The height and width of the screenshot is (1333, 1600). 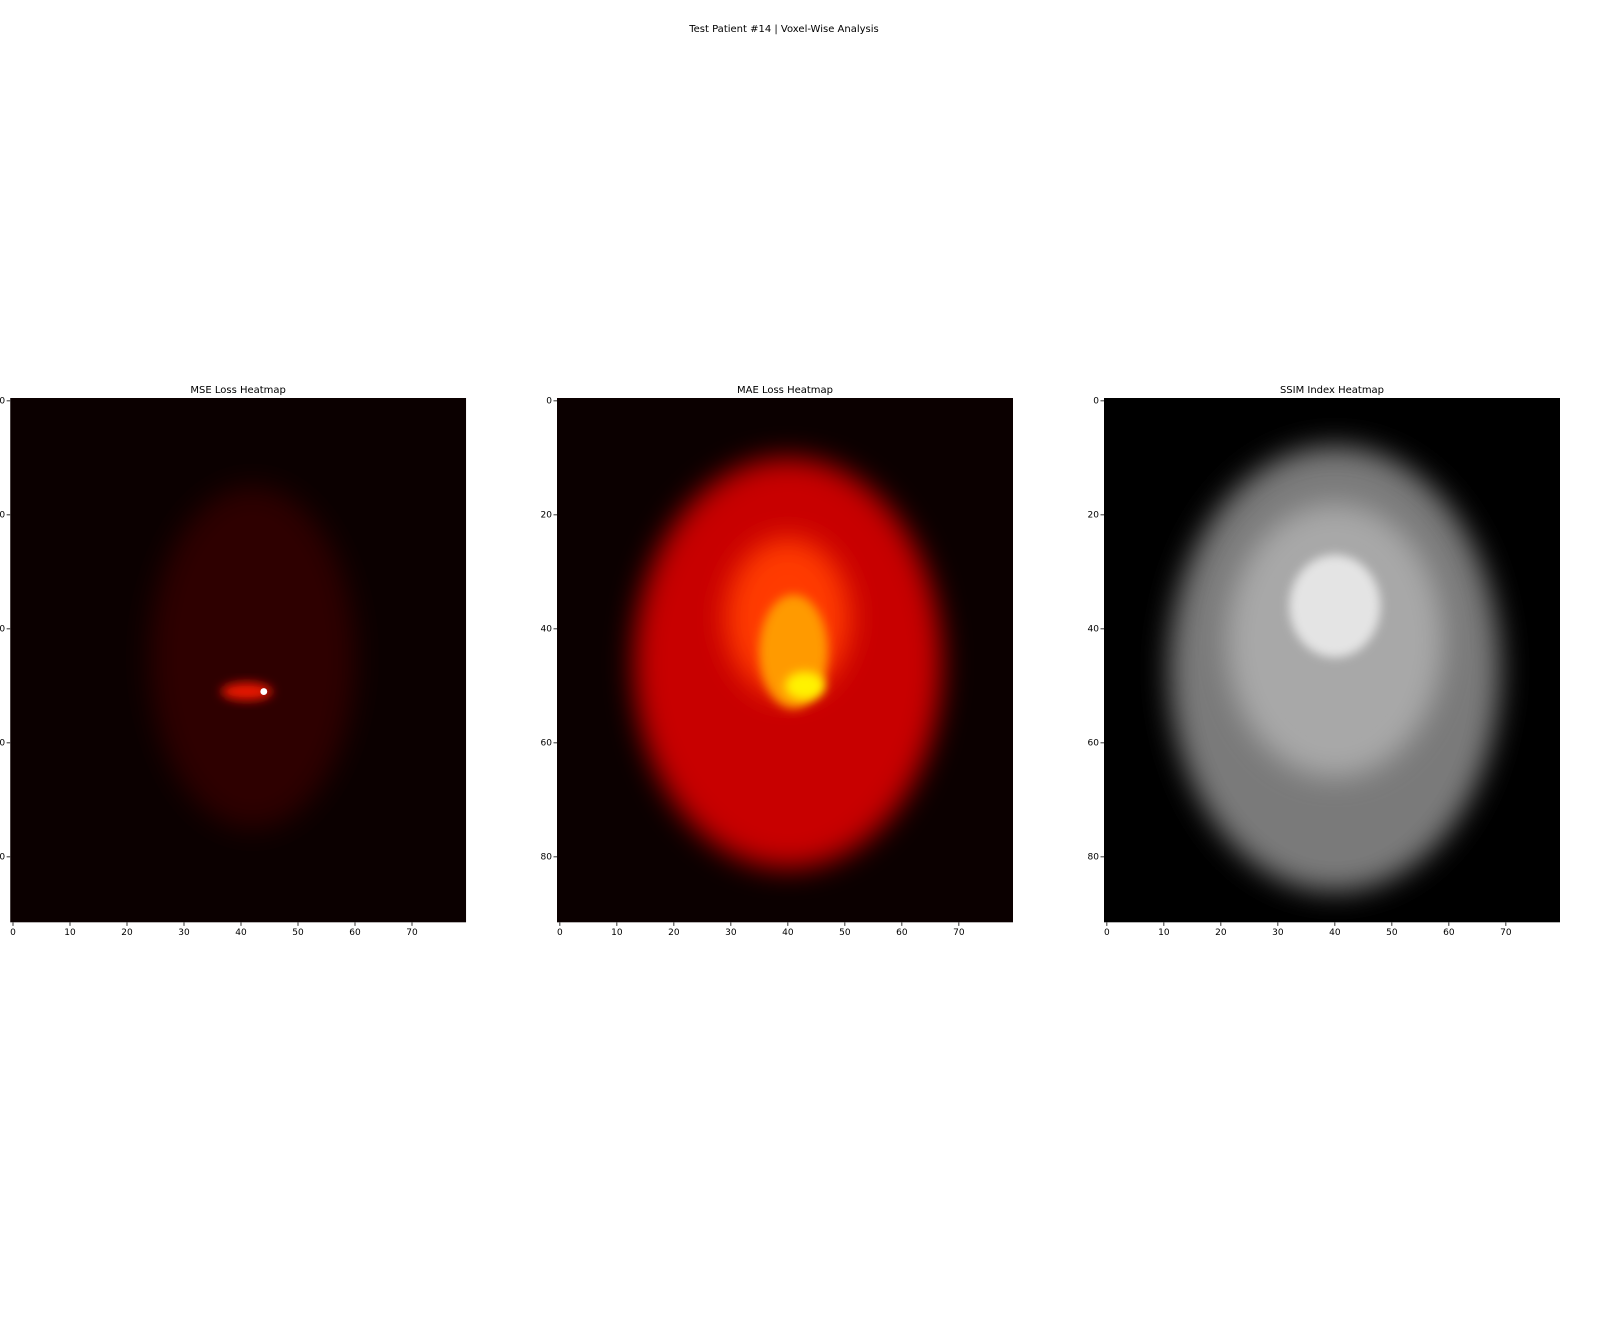 I want to click on panel-title: MAE Loss Heatmap, so click(x=785, y=390).